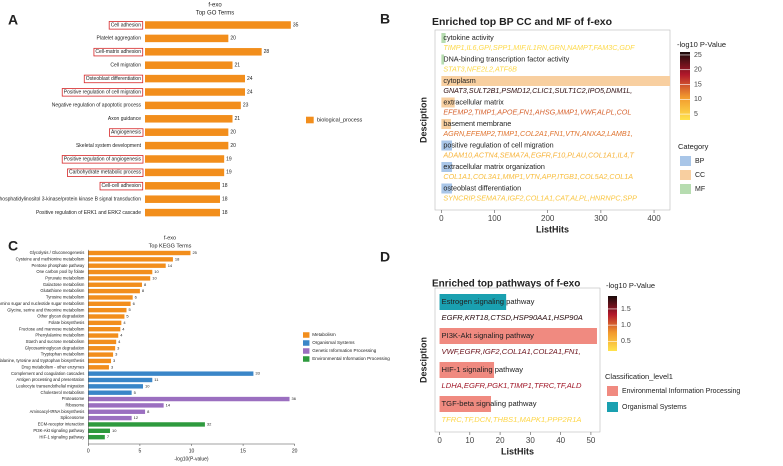 The height and width of the screenshot is (466, 783). What do you see at coordinates (135, 392) in the screenshot?
I see `value-label: 5` at bounding box center [135, 392].